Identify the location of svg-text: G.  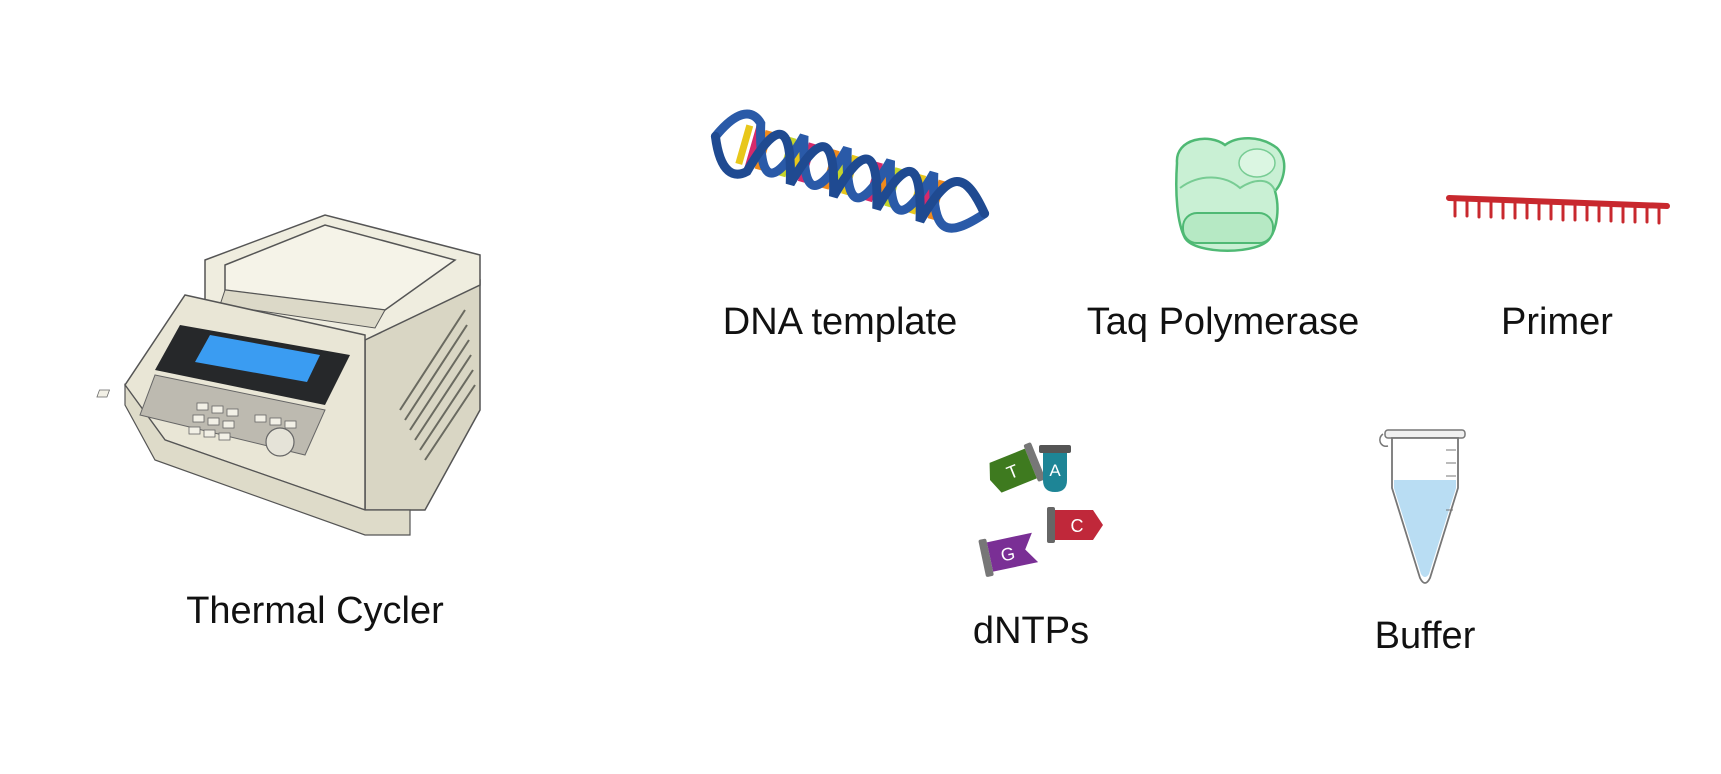
(1008, 554).